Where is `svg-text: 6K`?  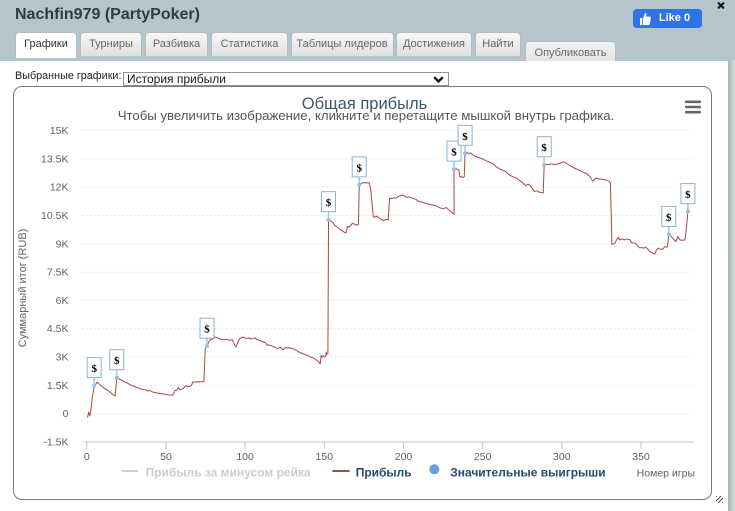 svg-text: 6K is located at coordinates (62, 301).